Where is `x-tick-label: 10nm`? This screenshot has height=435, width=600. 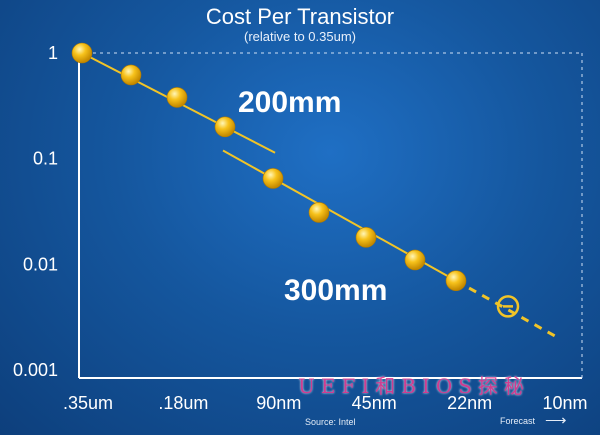 x-tick-label: 10nm is located at coordinates (564, 403).